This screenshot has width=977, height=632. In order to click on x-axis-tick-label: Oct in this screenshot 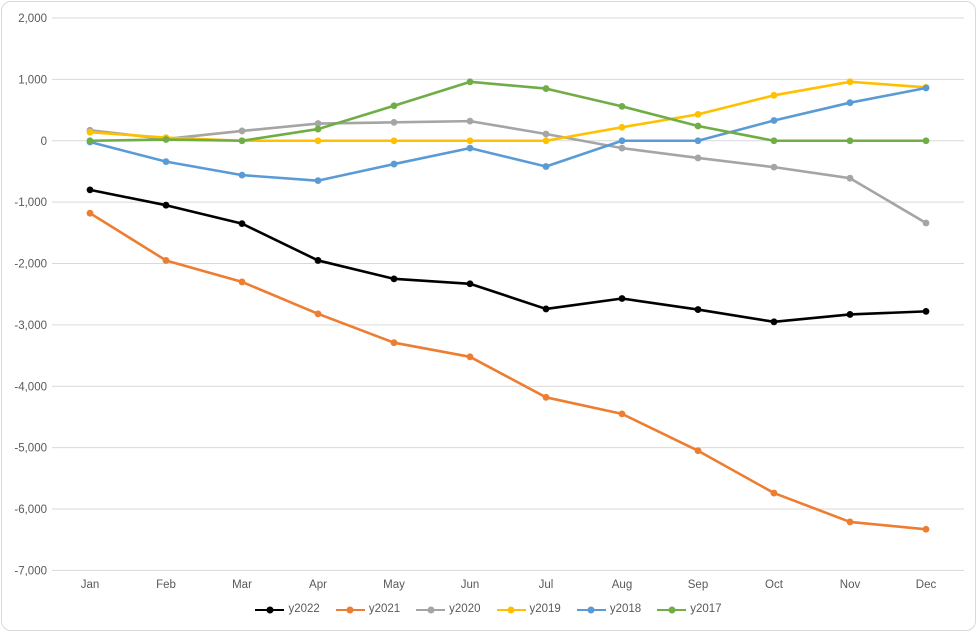, I will do `click(774, 585)`.